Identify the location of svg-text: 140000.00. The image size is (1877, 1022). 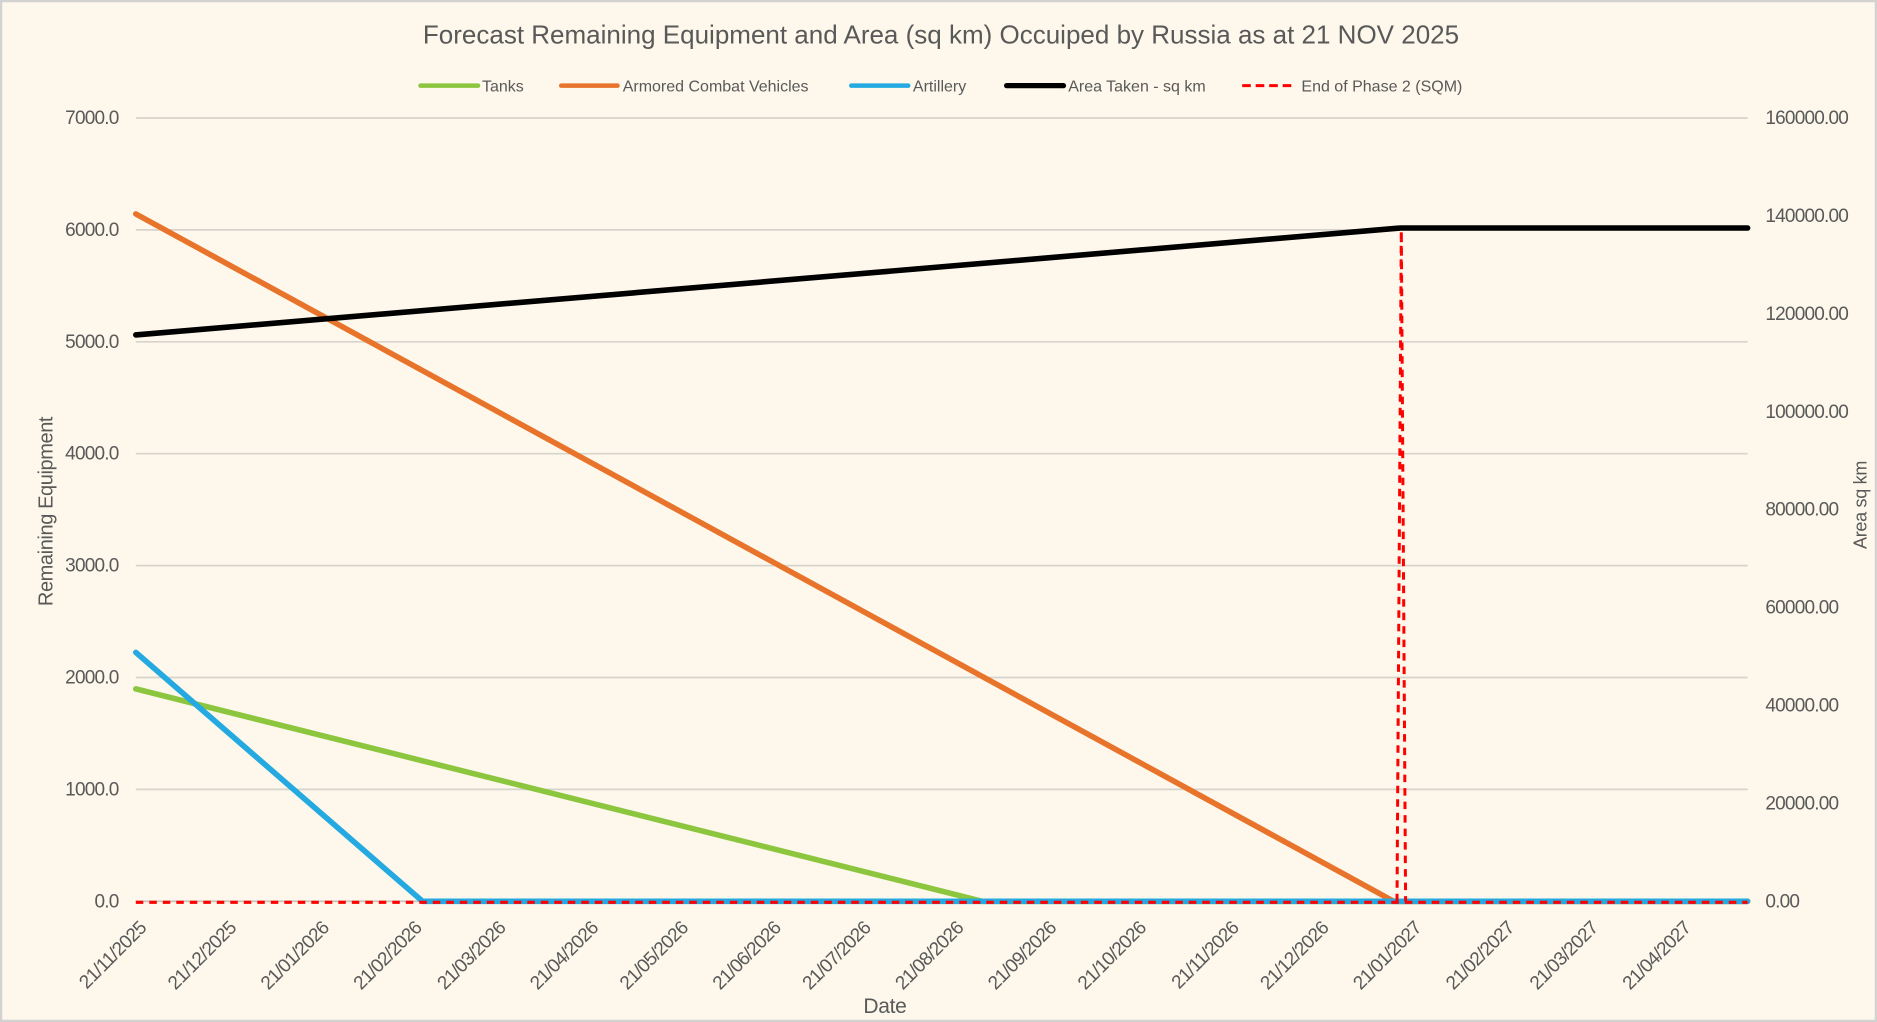
(1806, 216).